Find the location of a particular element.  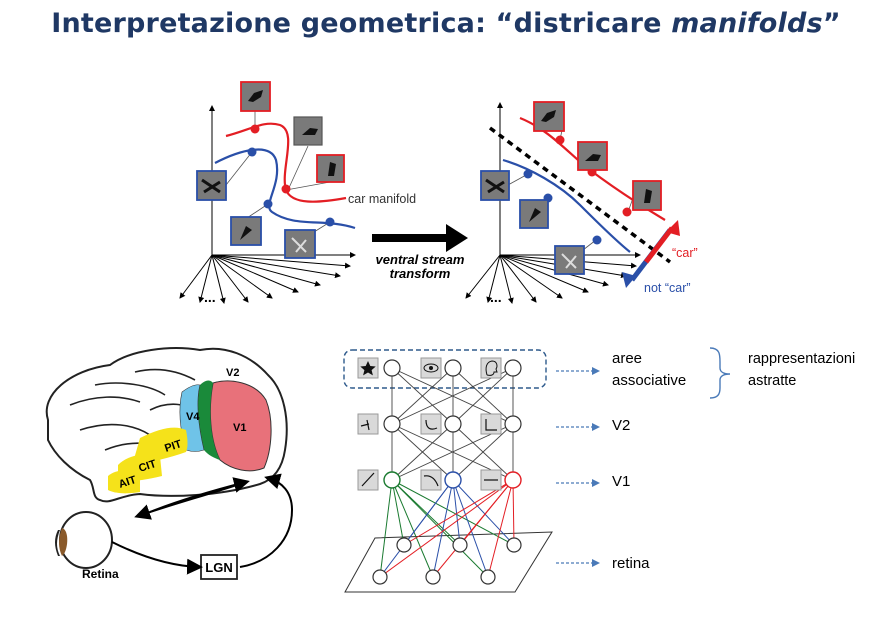

transform-arrow: ventral stream transform is located at coordinates (420, 252).